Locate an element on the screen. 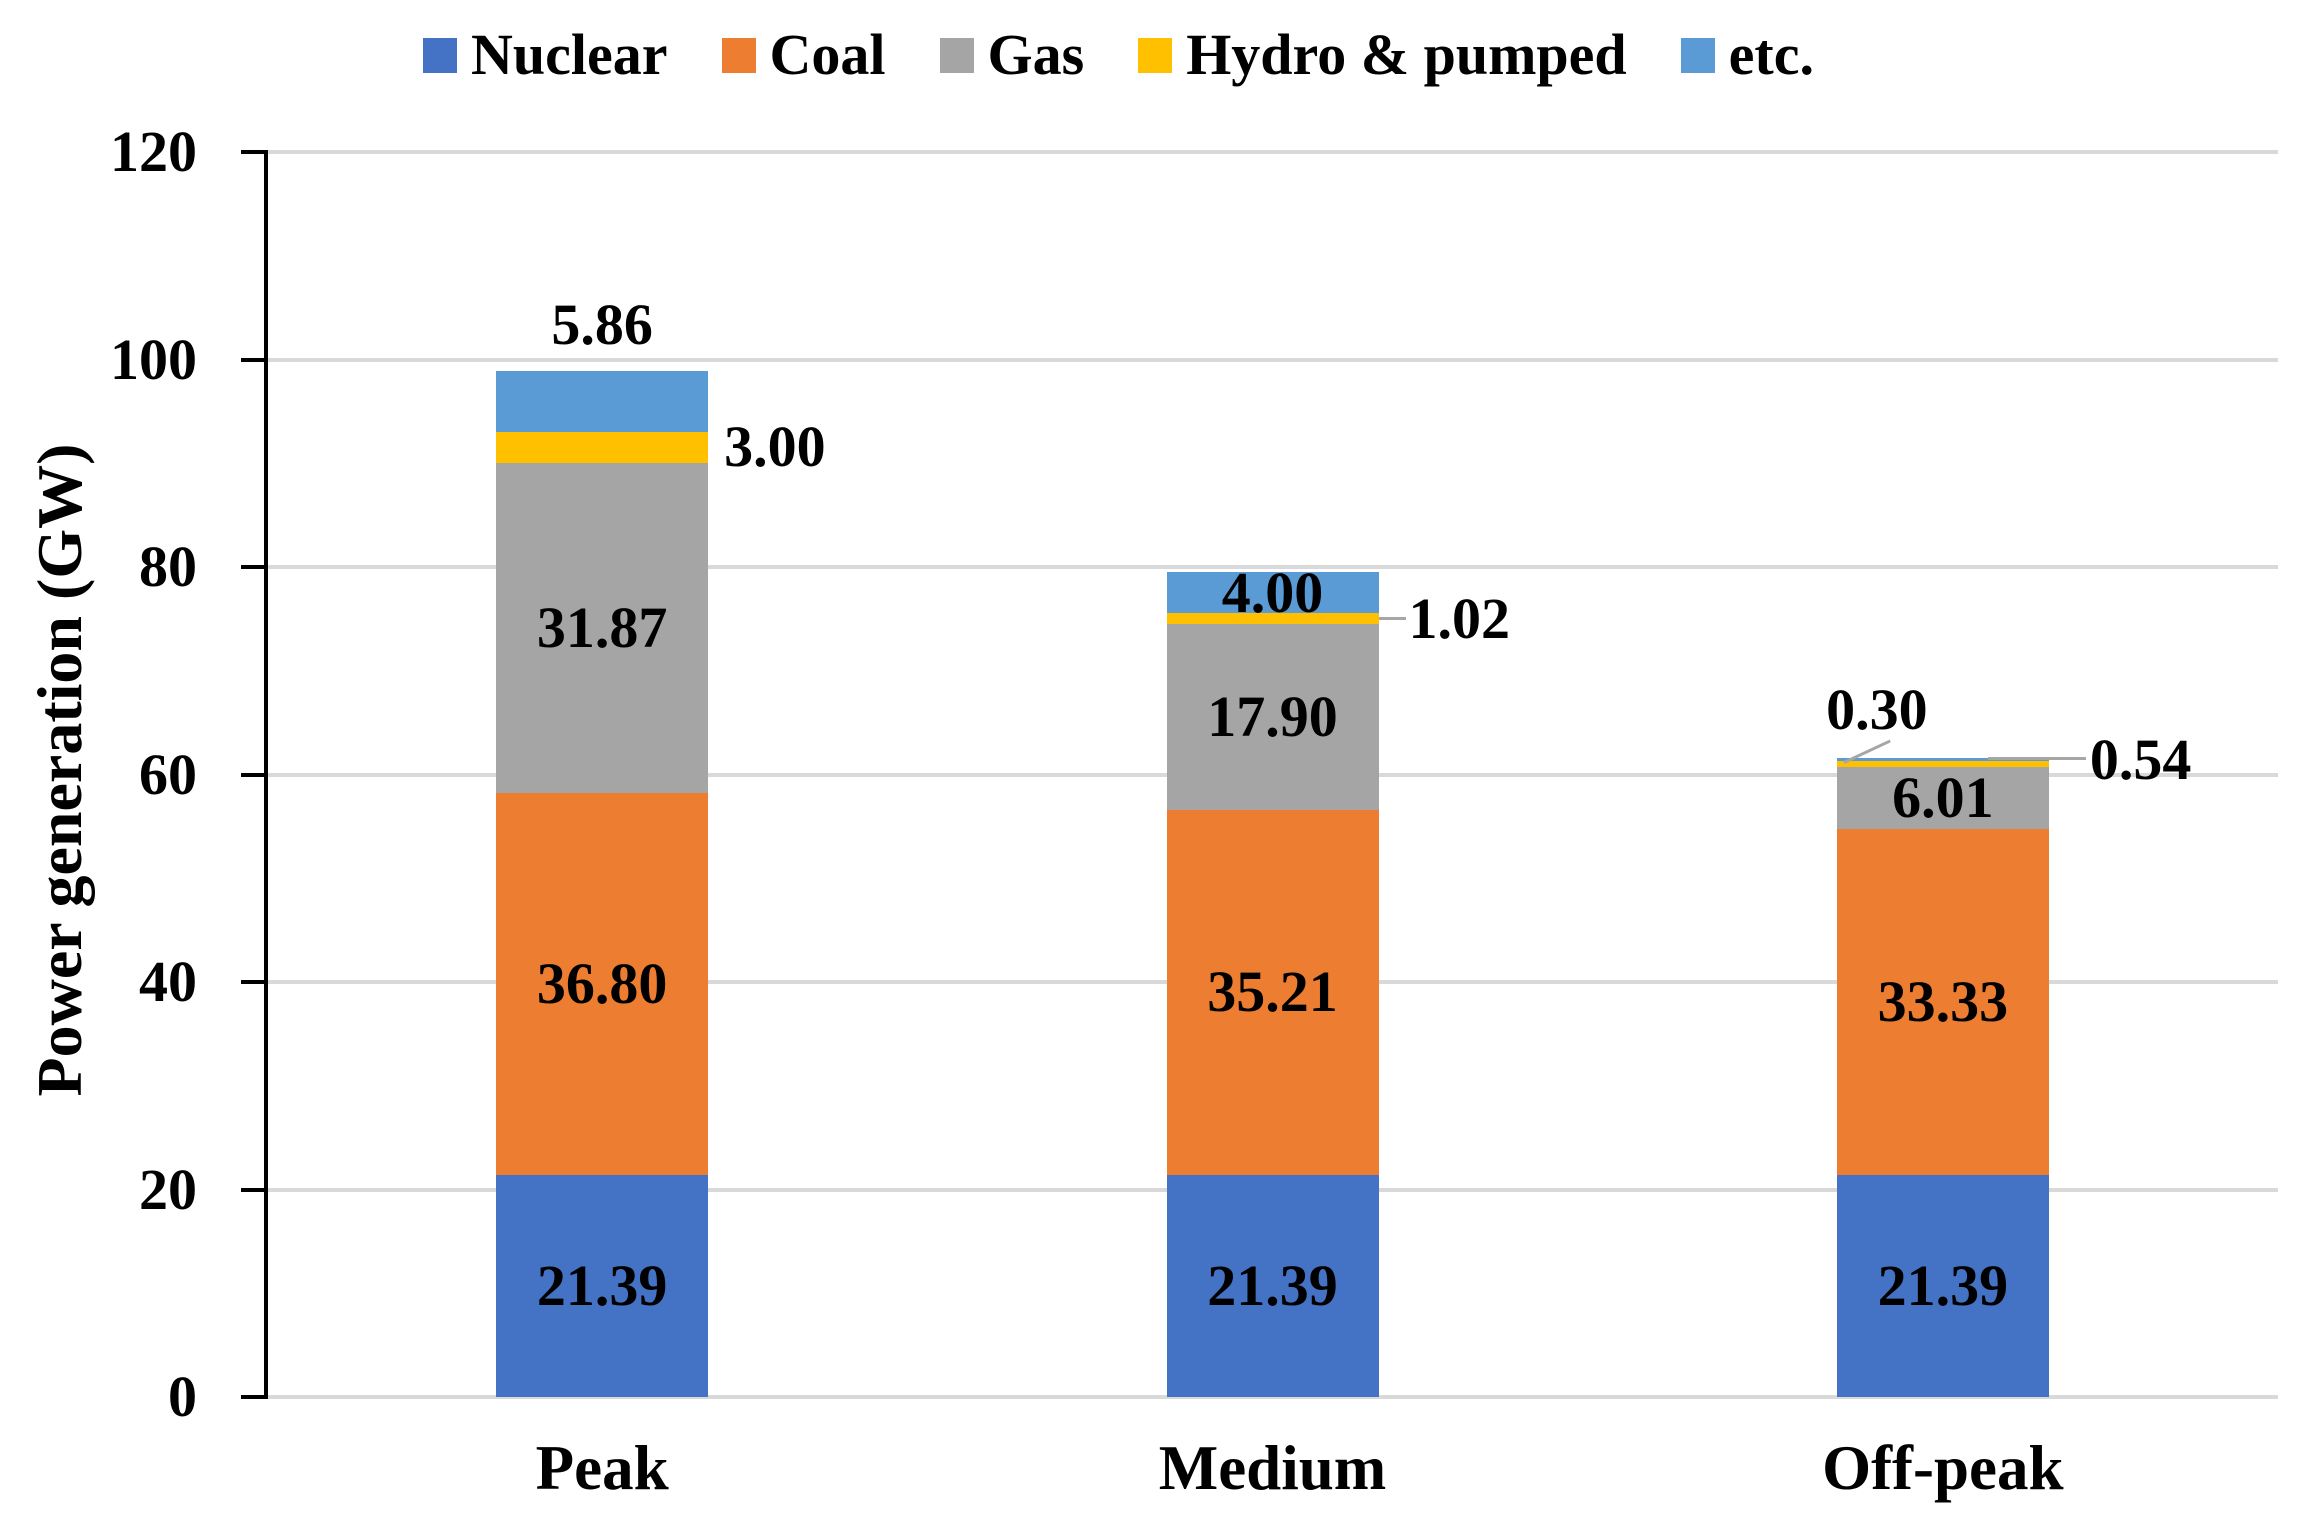 This screenshot has height=1534, width=2305. y-axis-tick-label: 20 is located at coordinates (168, 1189).